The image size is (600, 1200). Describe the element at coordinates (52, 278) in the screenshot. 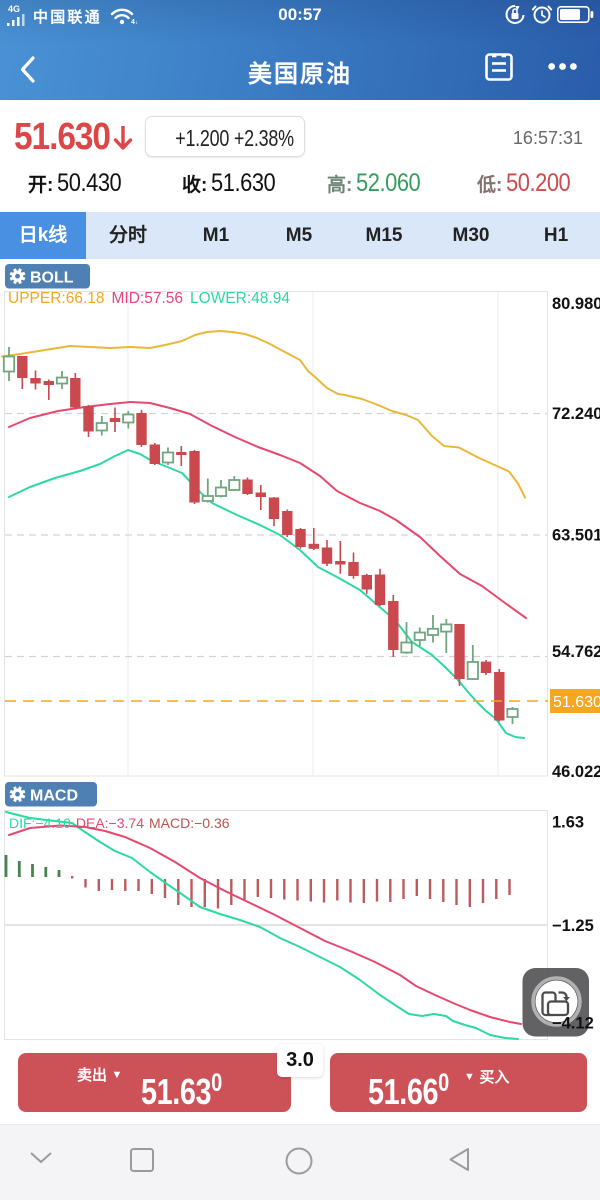

I see `svg-text: BOLL` at that location.